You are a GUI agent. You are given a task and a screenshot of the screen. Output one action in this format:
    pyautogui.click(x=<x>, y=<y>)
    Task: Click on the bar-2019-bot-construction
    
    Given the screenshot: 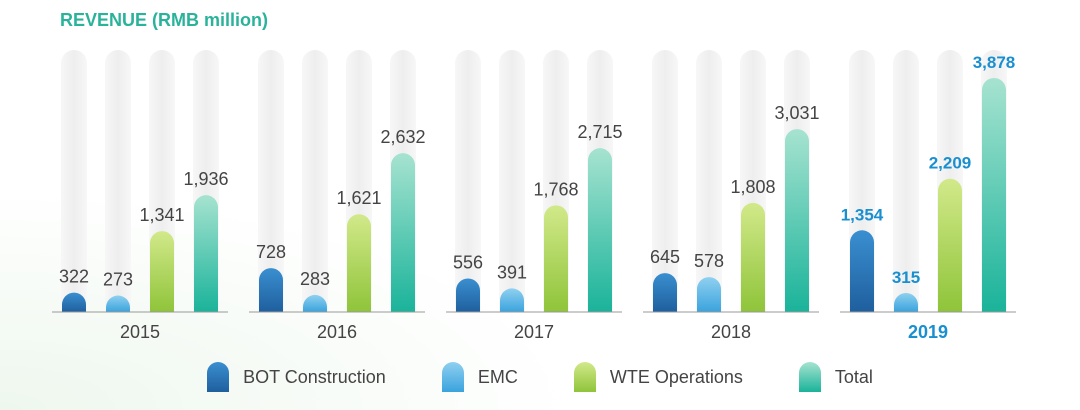 What is the action you would take?
    pyautogui.click(x=862, y=271)
    